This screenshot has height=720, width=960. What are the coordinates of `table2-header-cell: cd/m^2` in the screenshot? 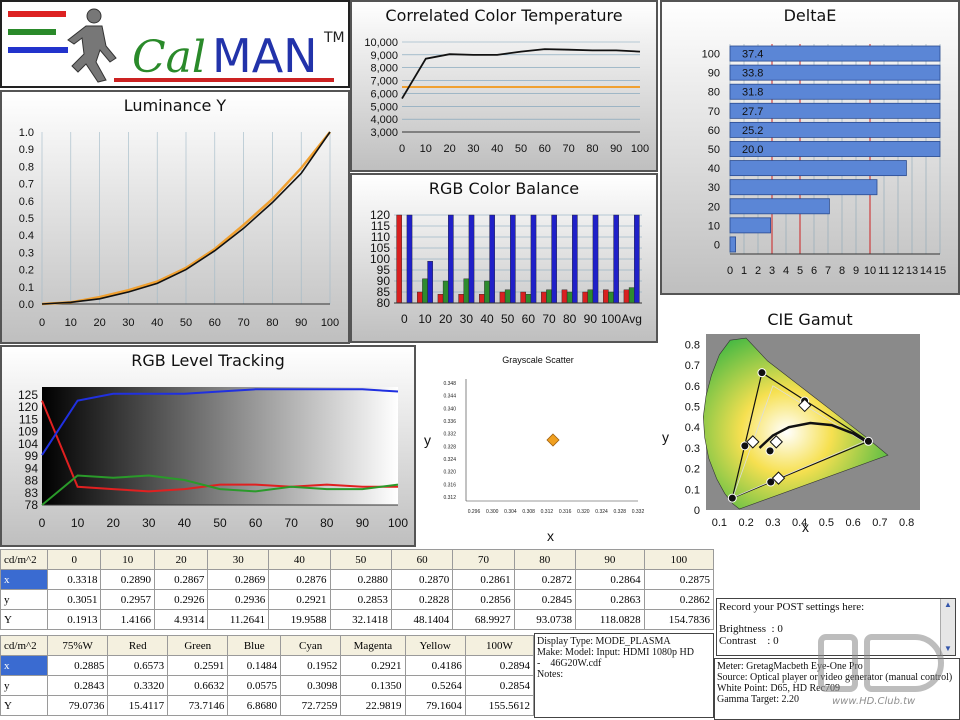 It's located at (24, 645).